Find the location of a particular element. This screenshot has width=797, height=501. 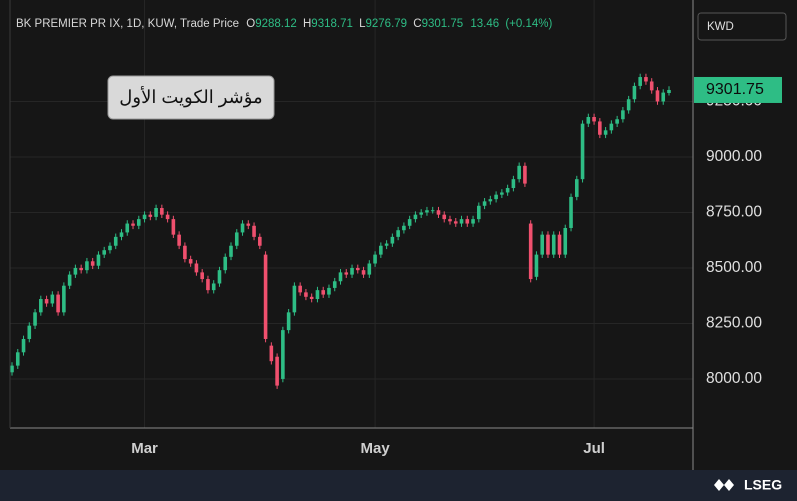

currency-box is located at coordinates (742, 26).